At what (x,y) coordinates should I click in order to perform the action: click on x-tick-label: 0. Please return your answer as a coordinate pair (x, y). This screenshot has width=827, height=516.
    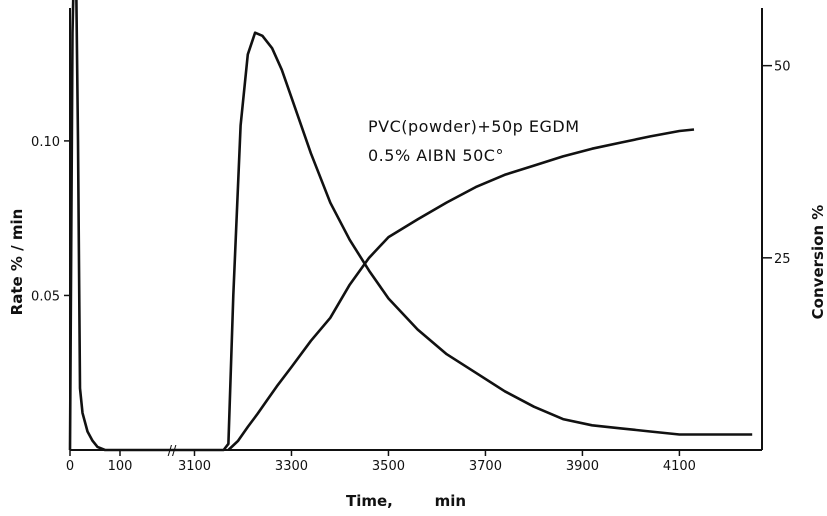
    Looking at the image, I should click on (70, 466).